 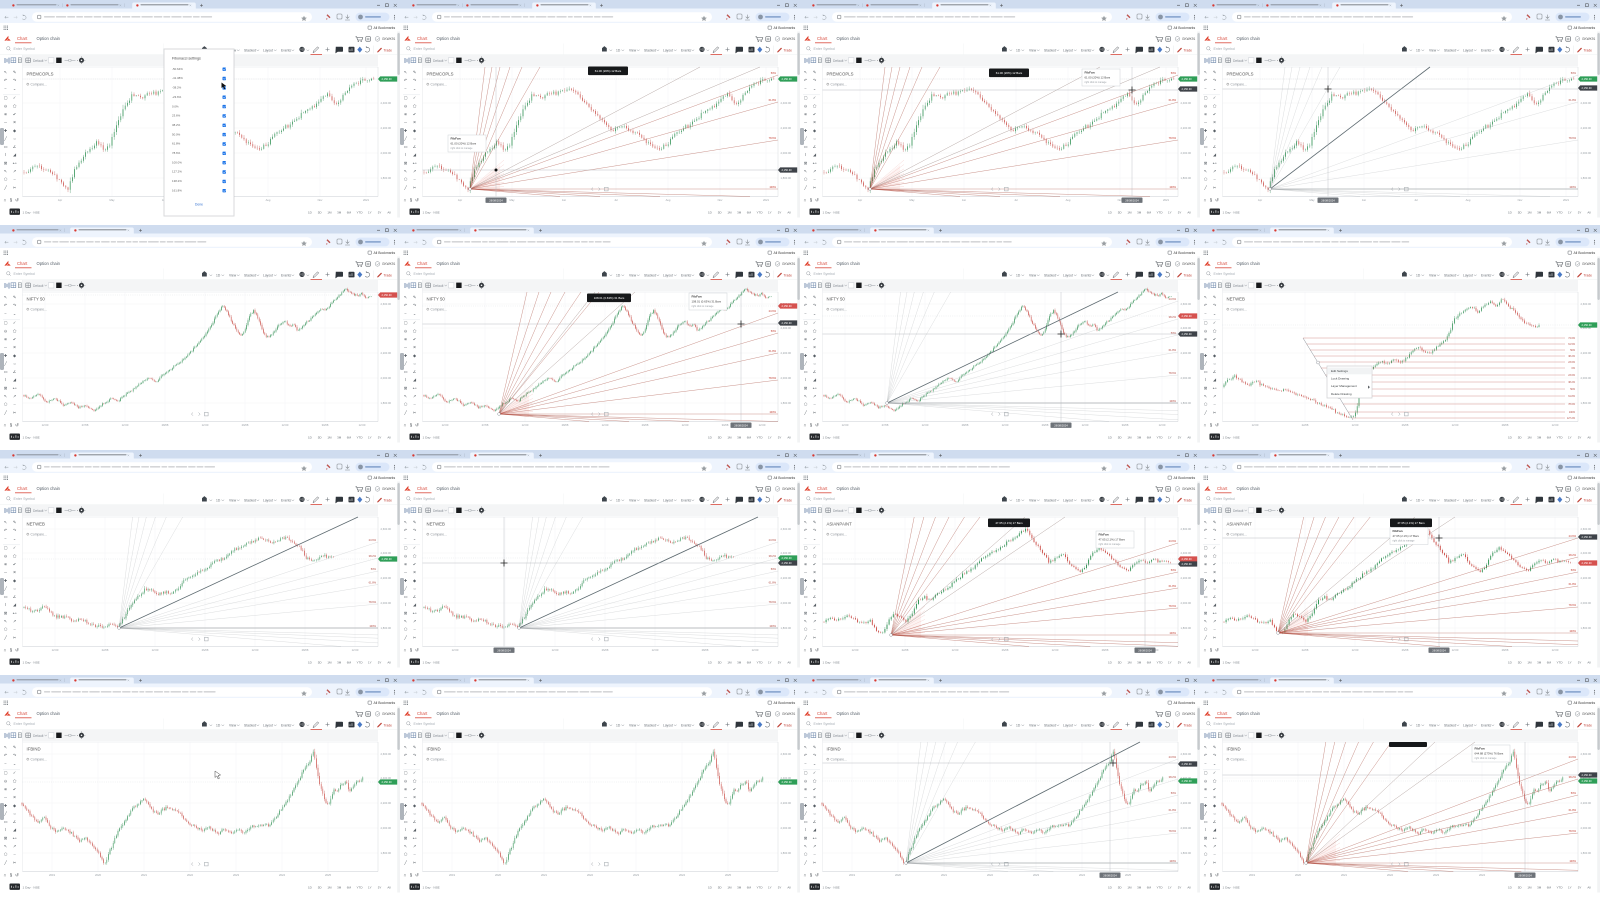 I want to click on svg-text: 61.8%, so click(x=773, y=100).